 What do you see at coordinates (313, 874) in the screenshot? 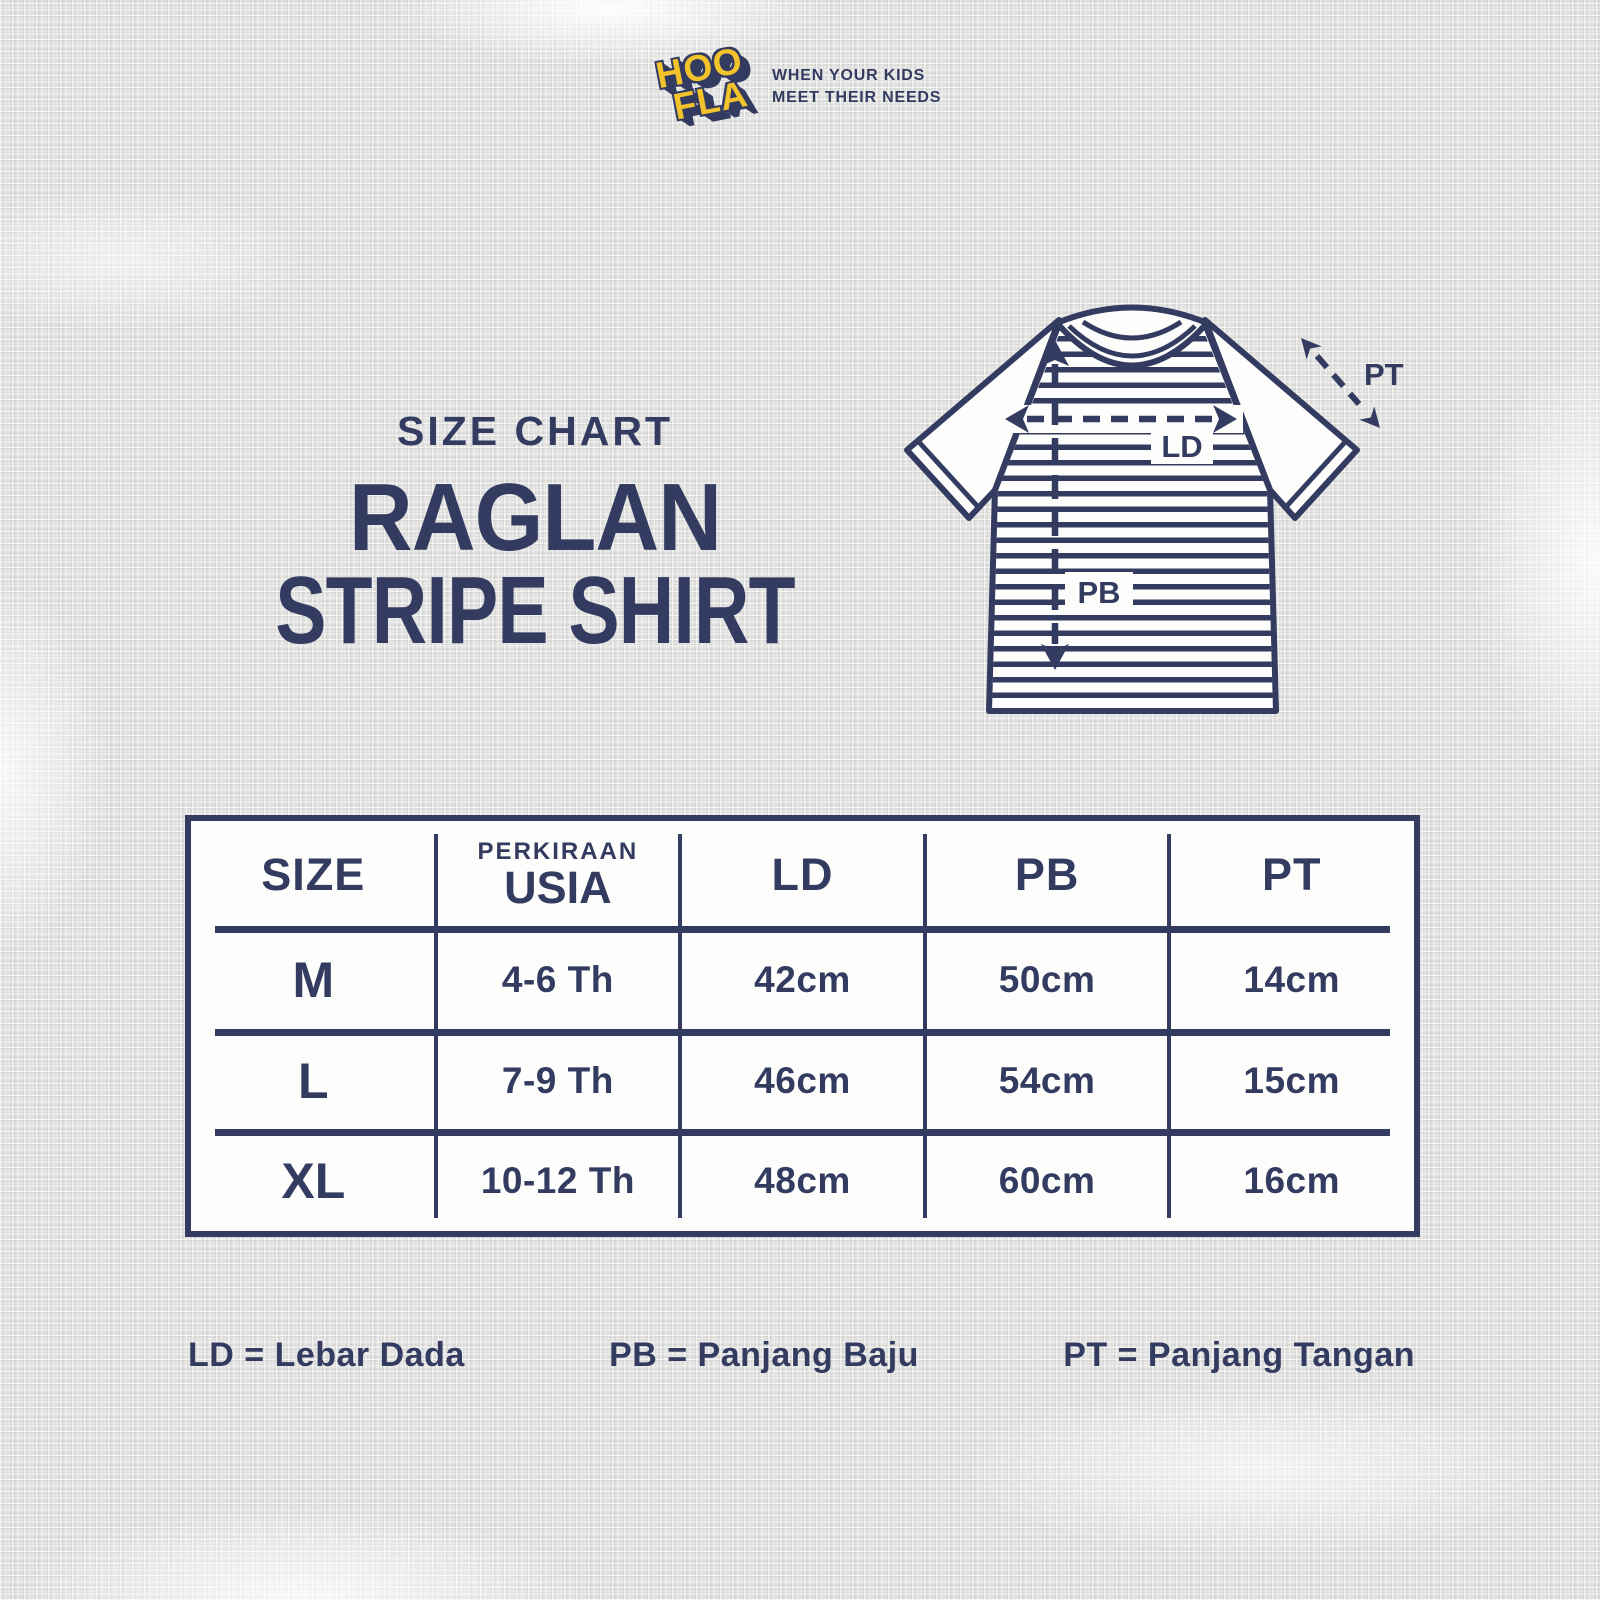
I see `col-header-size: SIZE` at bounding box center [313, 874].